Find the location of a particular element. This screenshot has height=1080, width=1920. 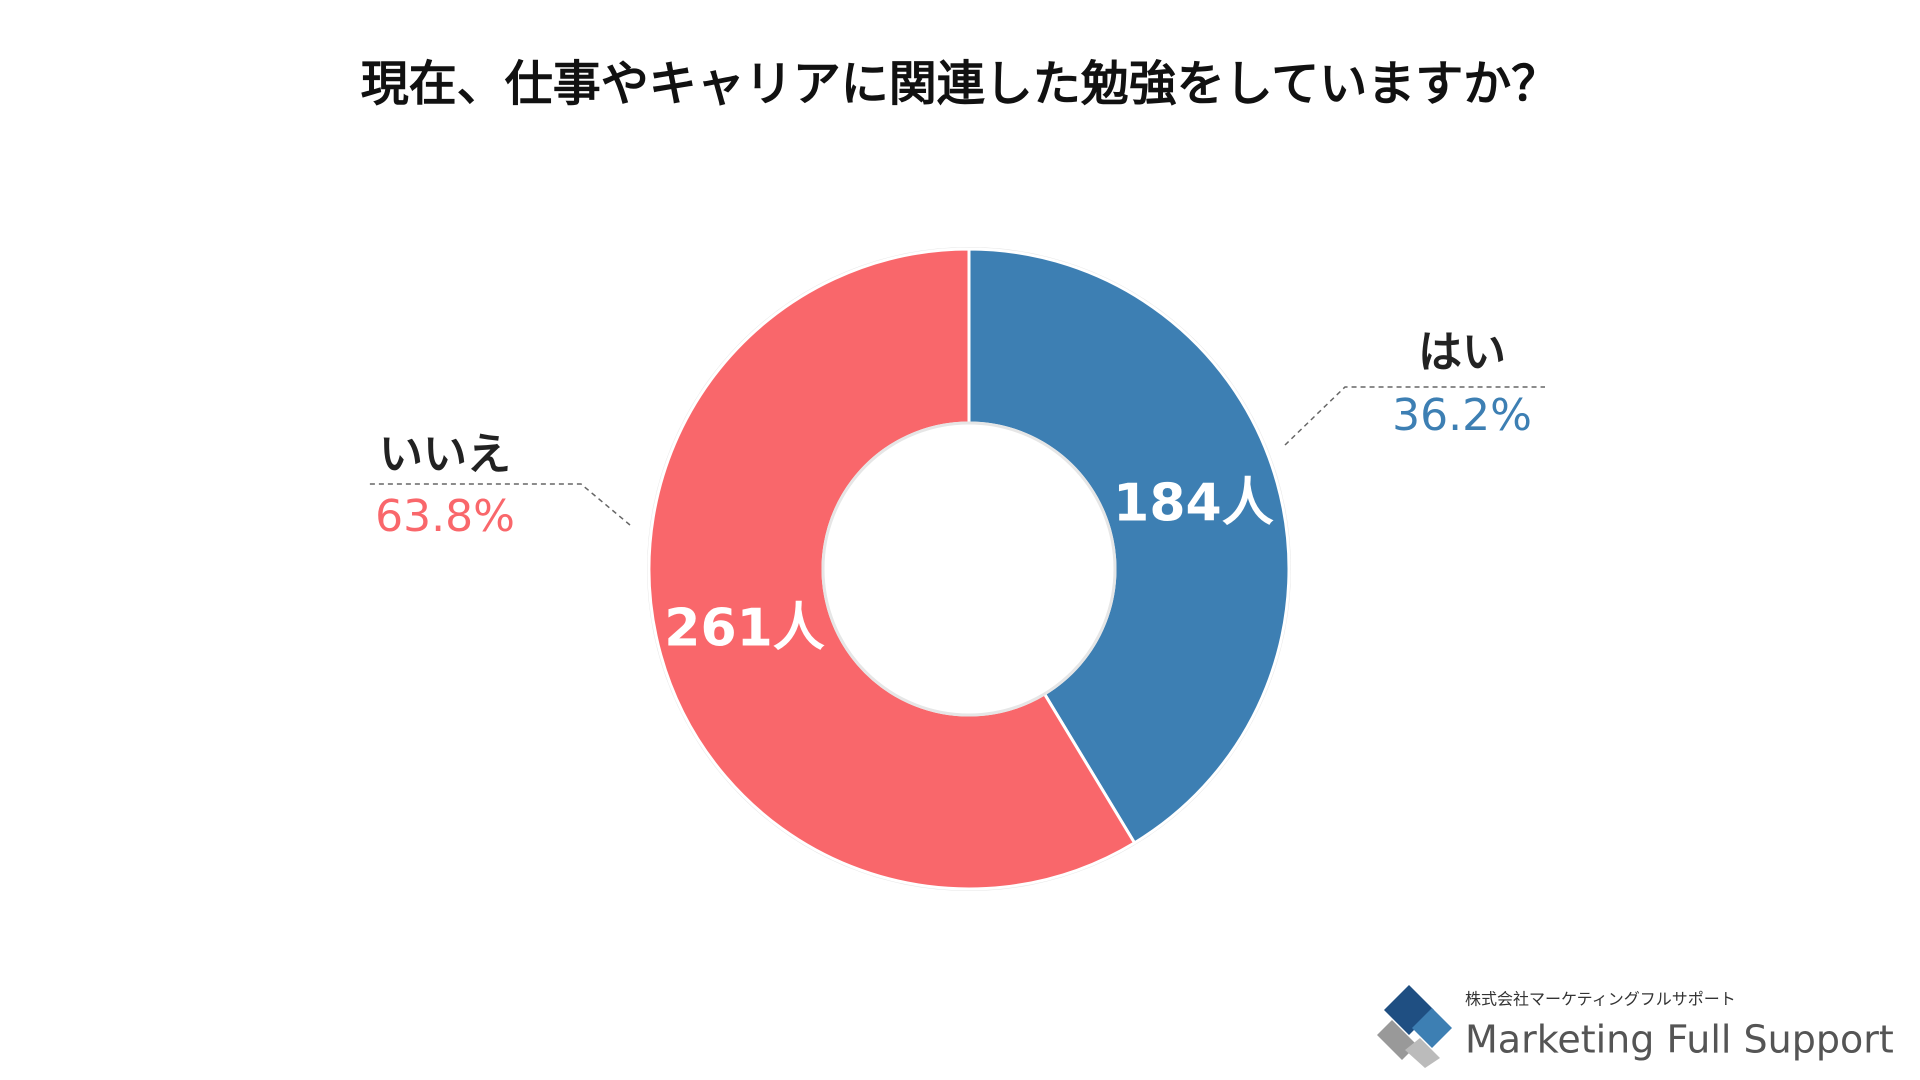

percent-label: 63.8% is located at coordinates (445, 516).